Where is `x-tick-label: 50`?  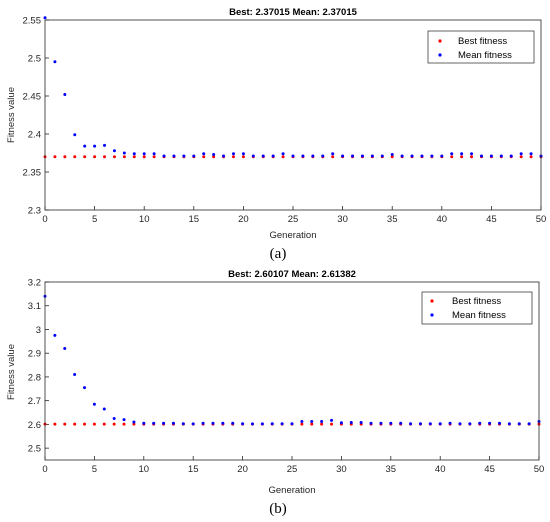
x-tick-label: 50 is located at coordinates (539, 469).